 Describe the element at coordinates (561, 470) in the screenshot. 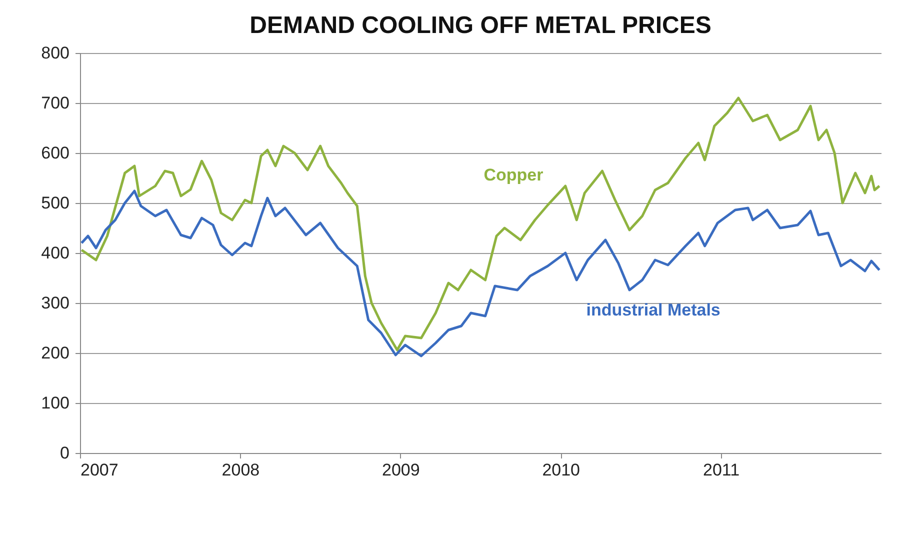

I see `x-tick-label: 2010` at that location.